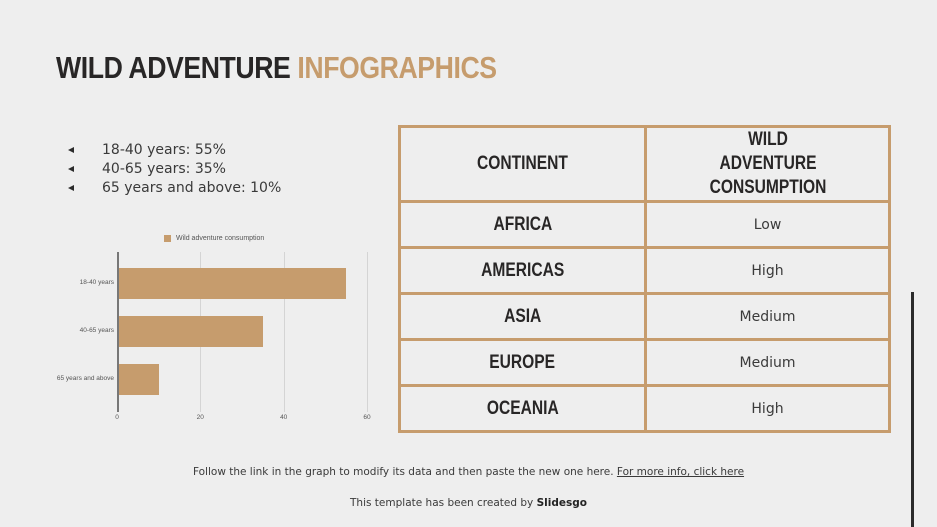 Image resolution: width=937 pixels, height=527 pixels. I want to click on header-consumption: WILD ADVENTURE CONSUMPTION, so click(767, 164).